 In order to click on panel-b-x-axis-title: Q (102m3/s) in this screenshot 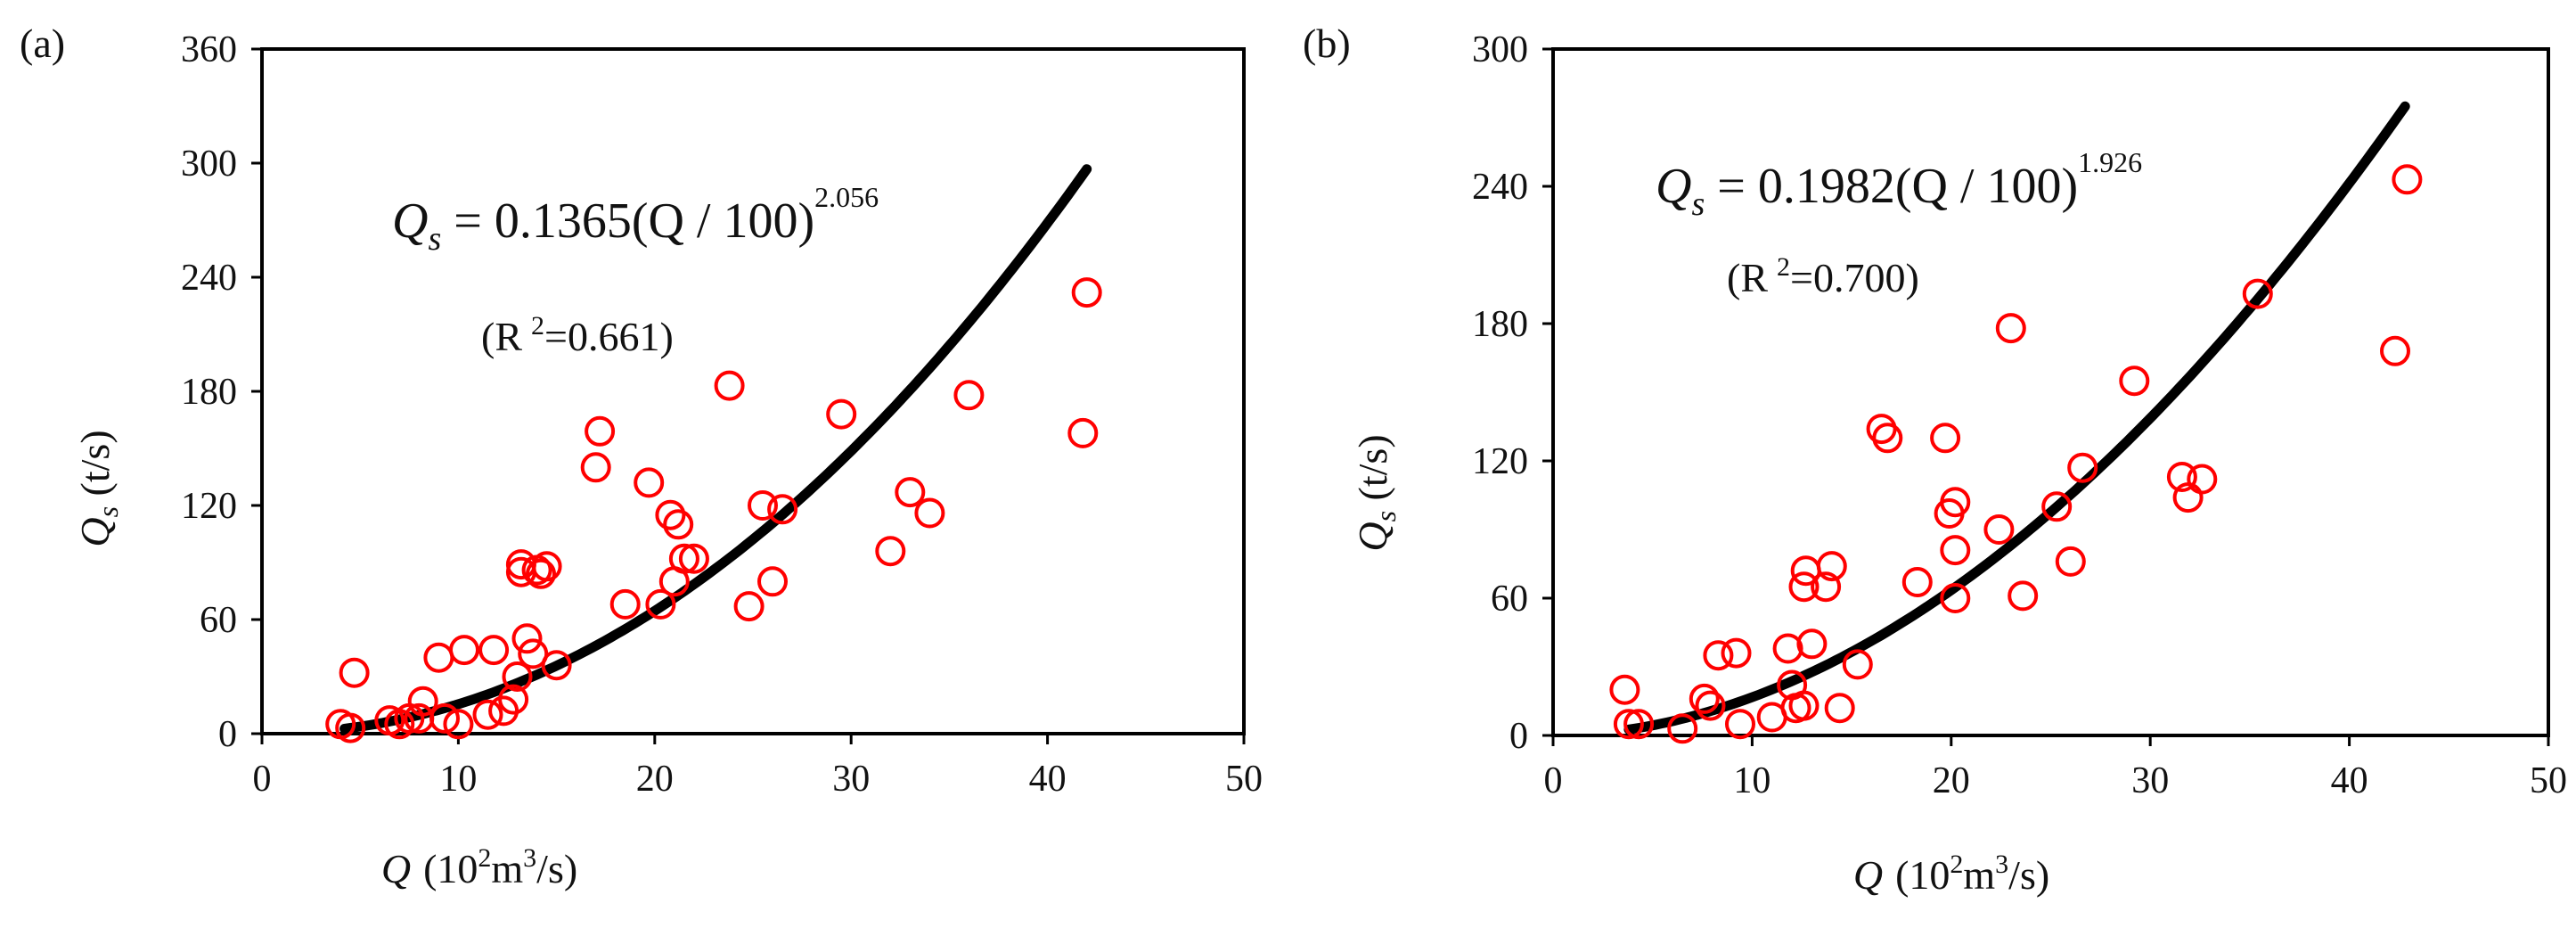, I will do `click(1951, 874)`.